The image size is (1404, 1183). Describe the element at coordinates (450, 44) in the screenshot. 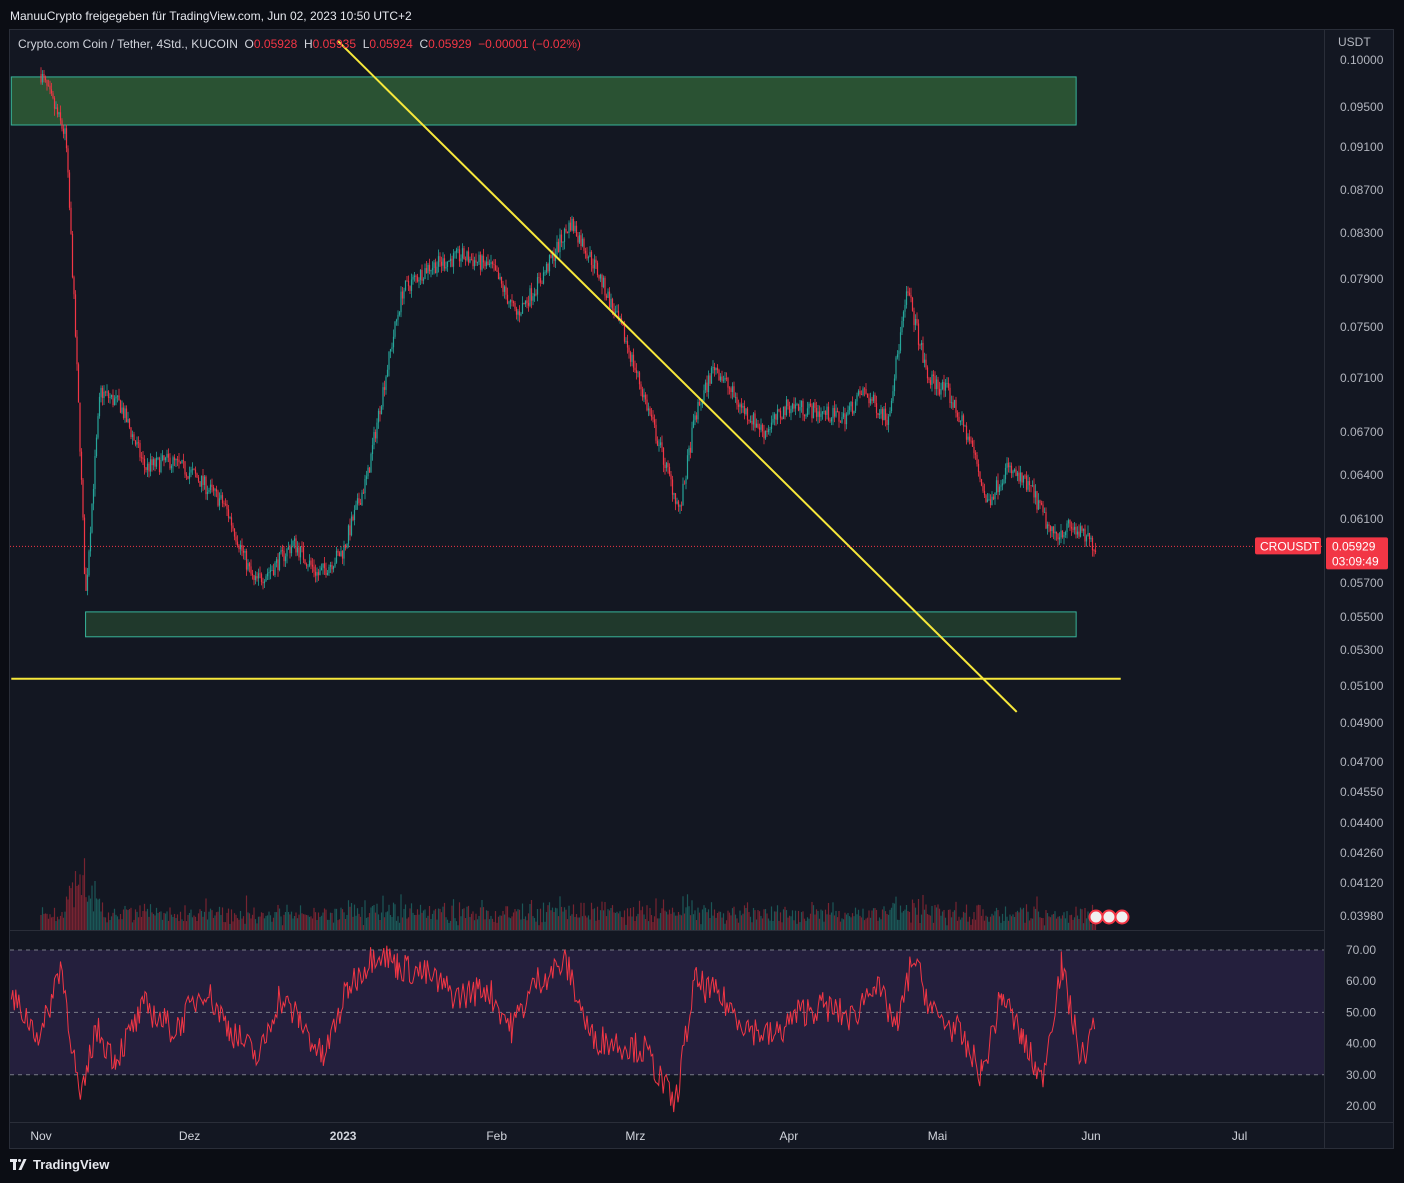

I see `close-value: 0.05929` at that location.